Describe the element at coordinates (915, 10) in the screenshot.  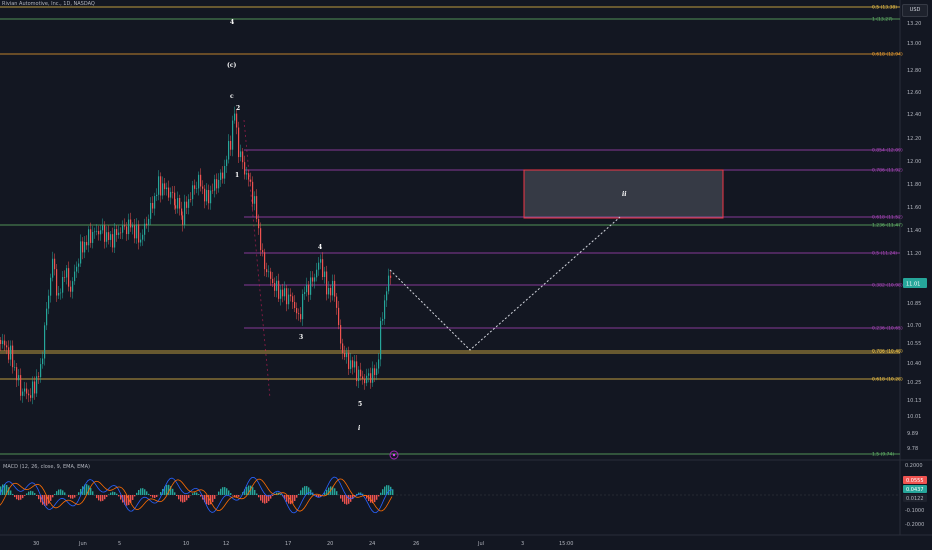
I see `currency-button: USD` at that location.